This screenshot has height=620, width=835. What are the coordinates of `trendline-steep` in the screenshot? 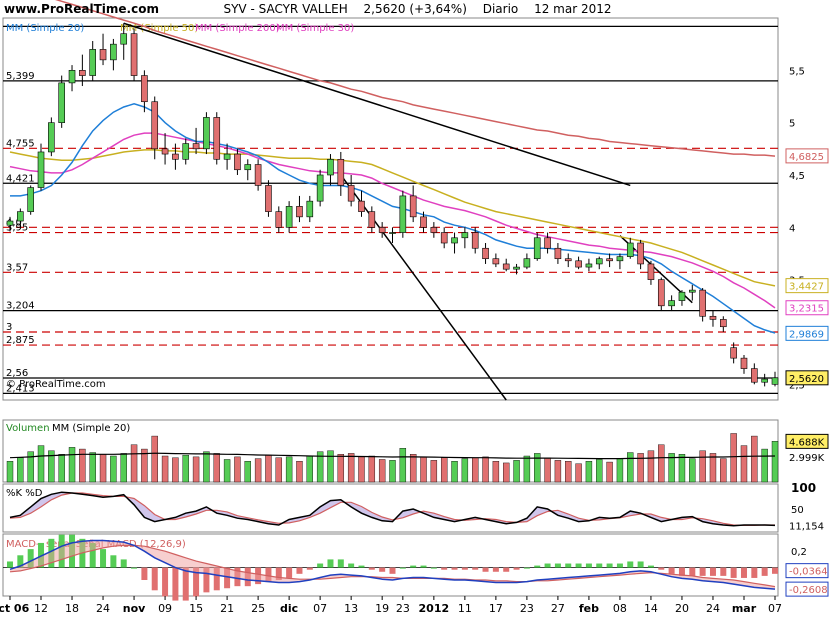 It's located at (423, 287).